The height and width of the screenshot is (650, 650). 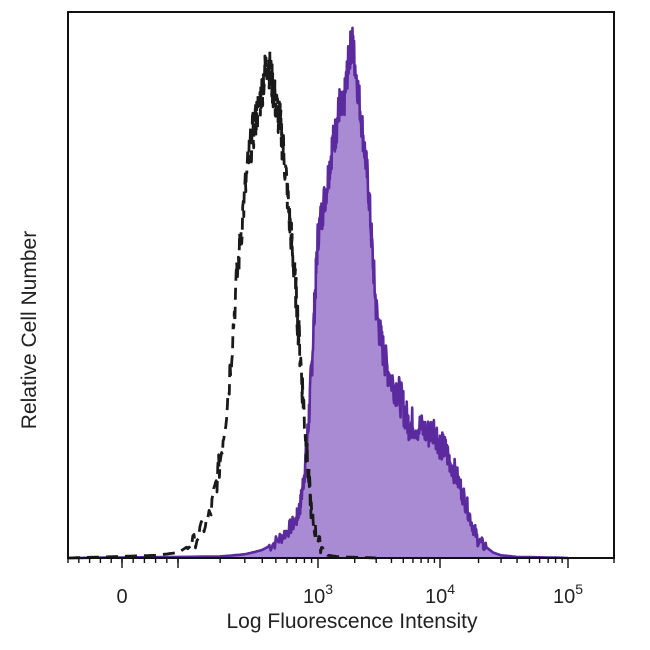 I want to click on x-tick-label: 10³, so click(x=318, y=594).